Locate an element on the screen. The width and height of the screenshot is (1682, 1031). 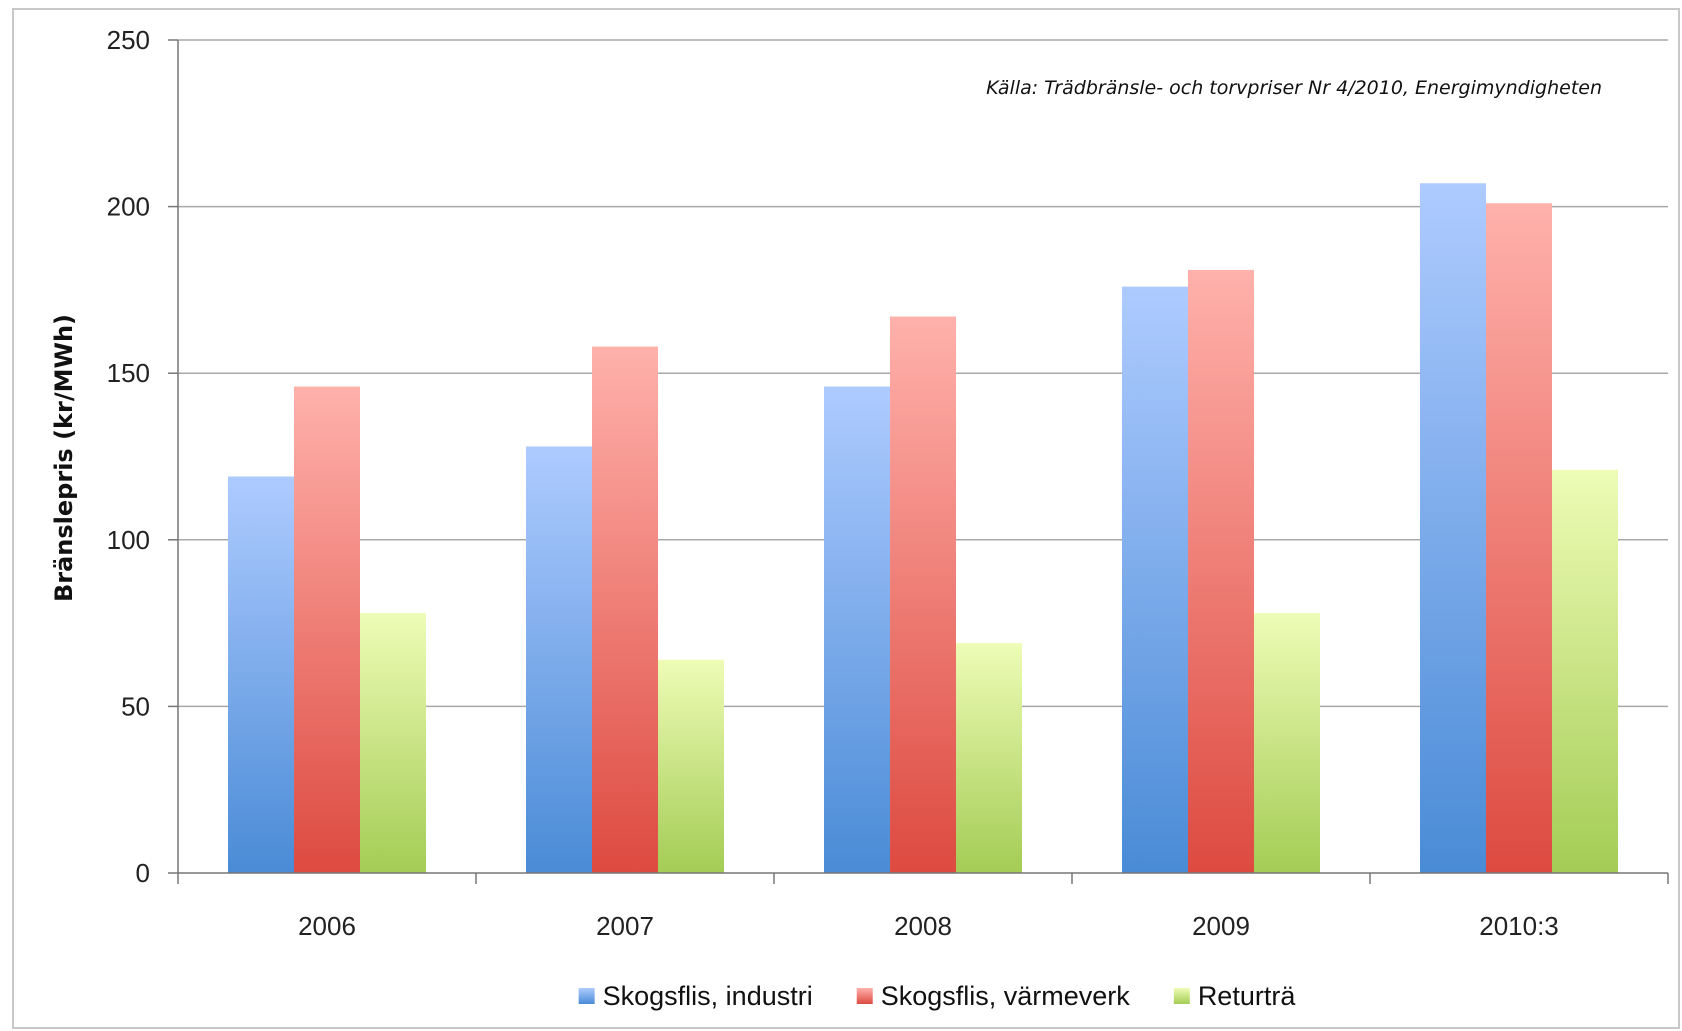
legend-label: Skogsflis, värmeverk is located at coordinates (1006, 996).